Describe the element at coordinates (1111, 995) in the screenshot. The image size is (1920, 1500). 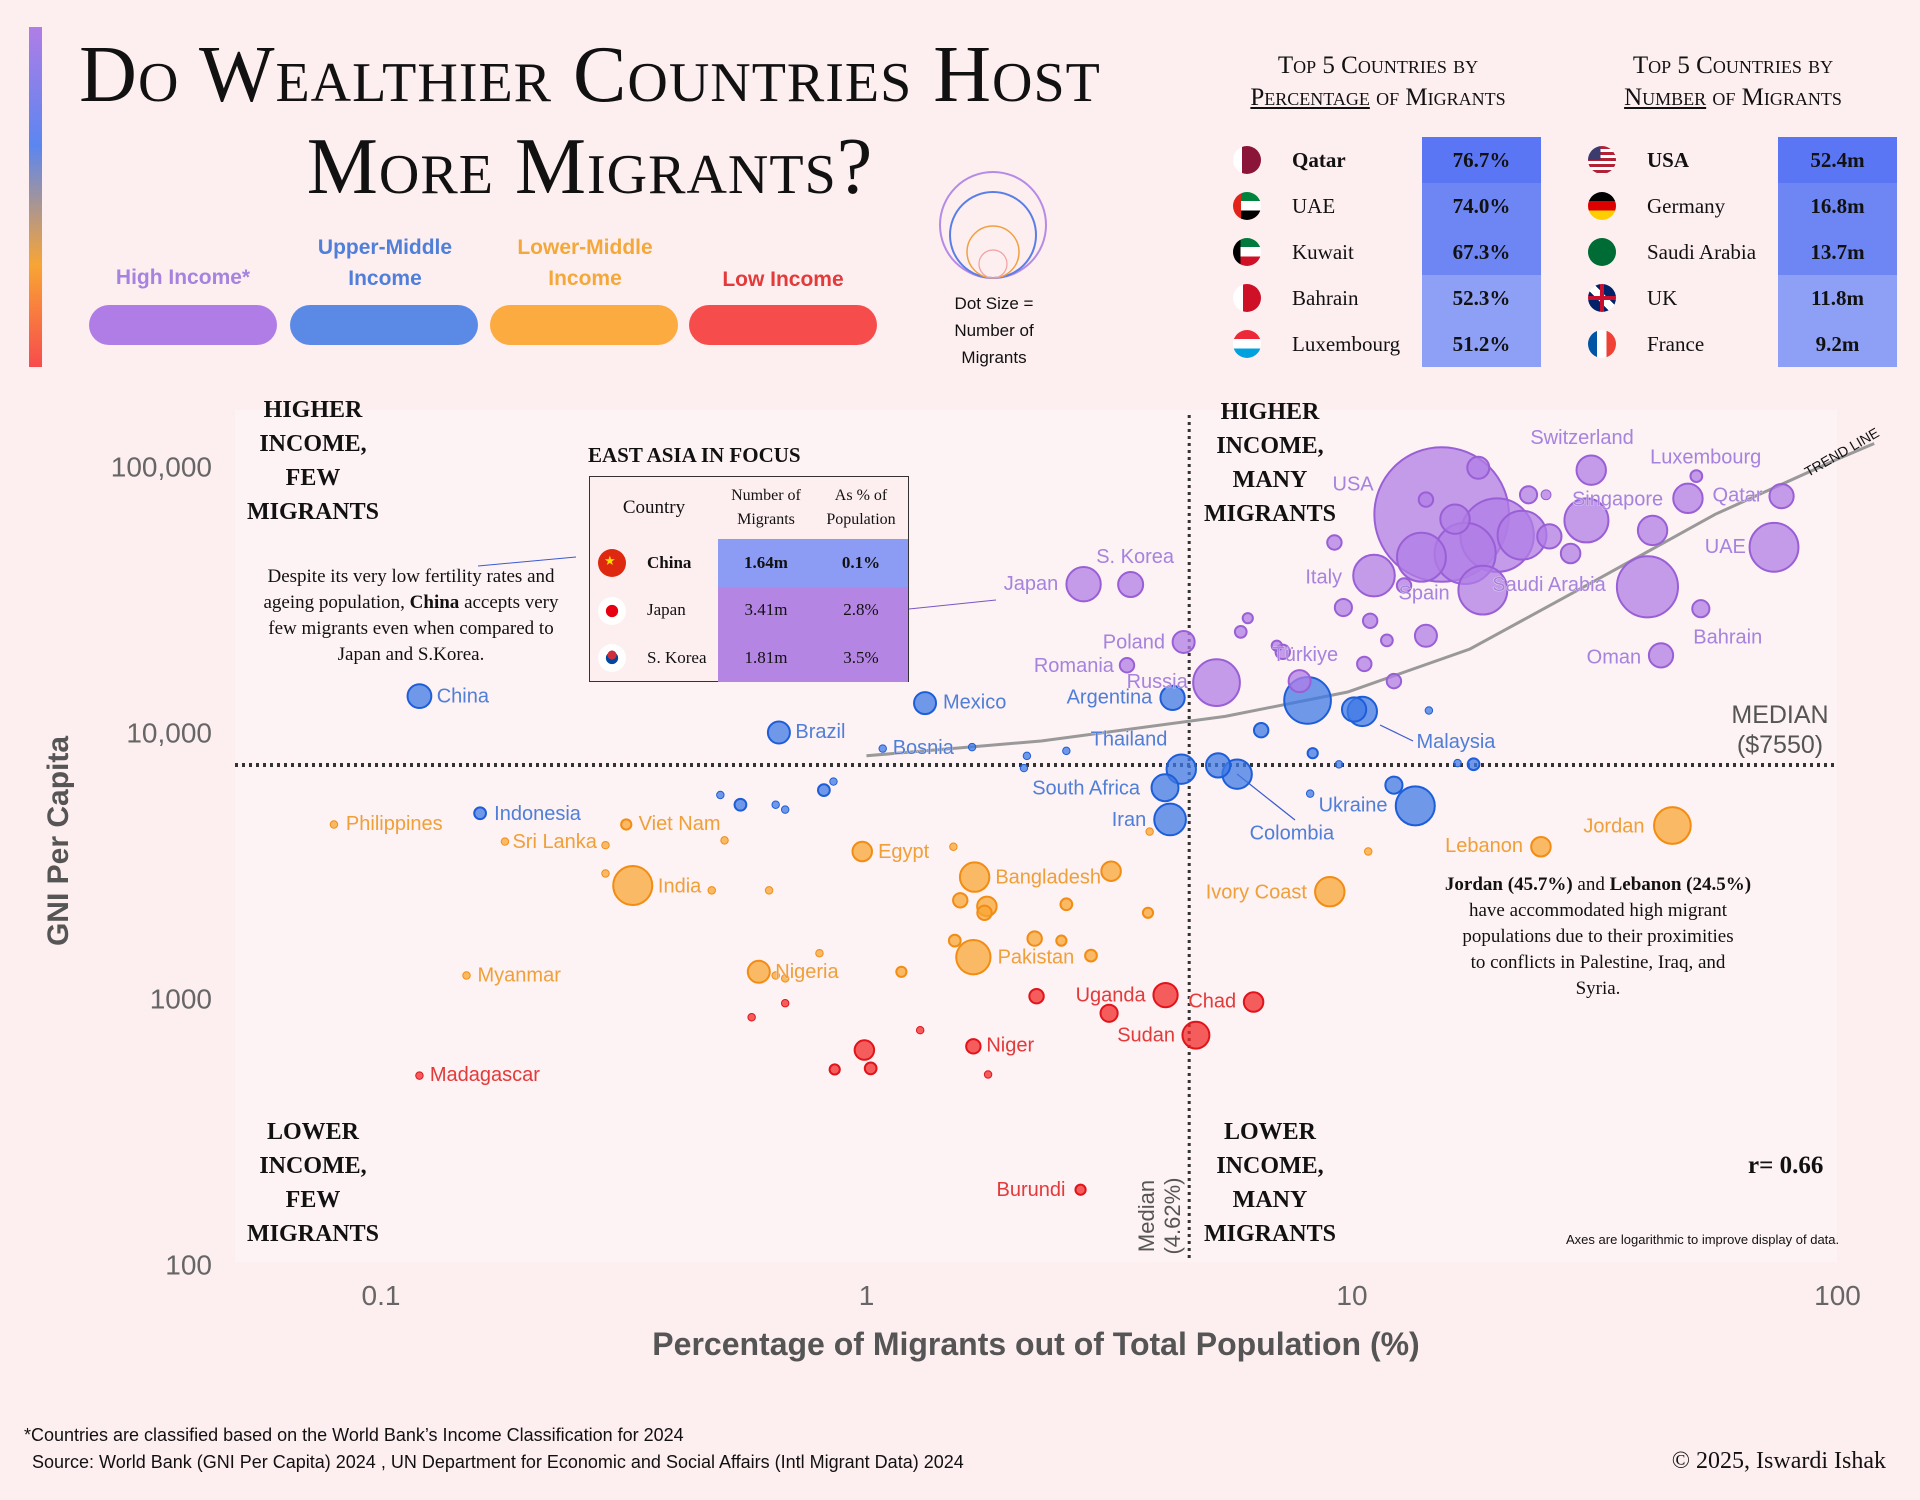
I see `country-label: Uganda` at that location.